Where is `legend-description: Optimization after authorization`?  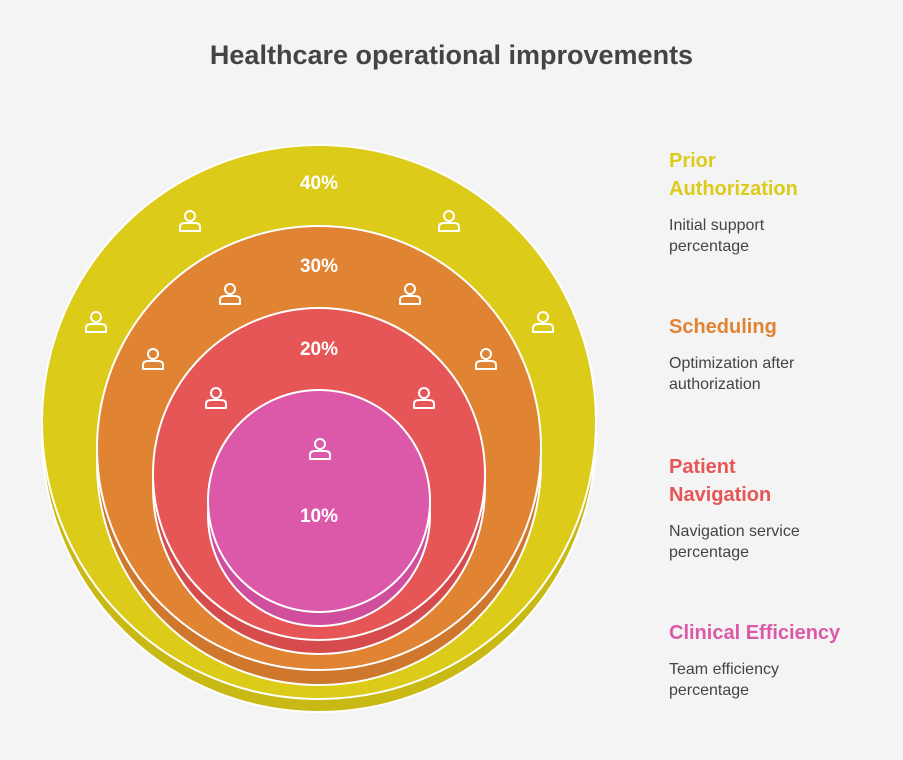 legend-description: Optimization after authorization is located at coordinates (732, 374).